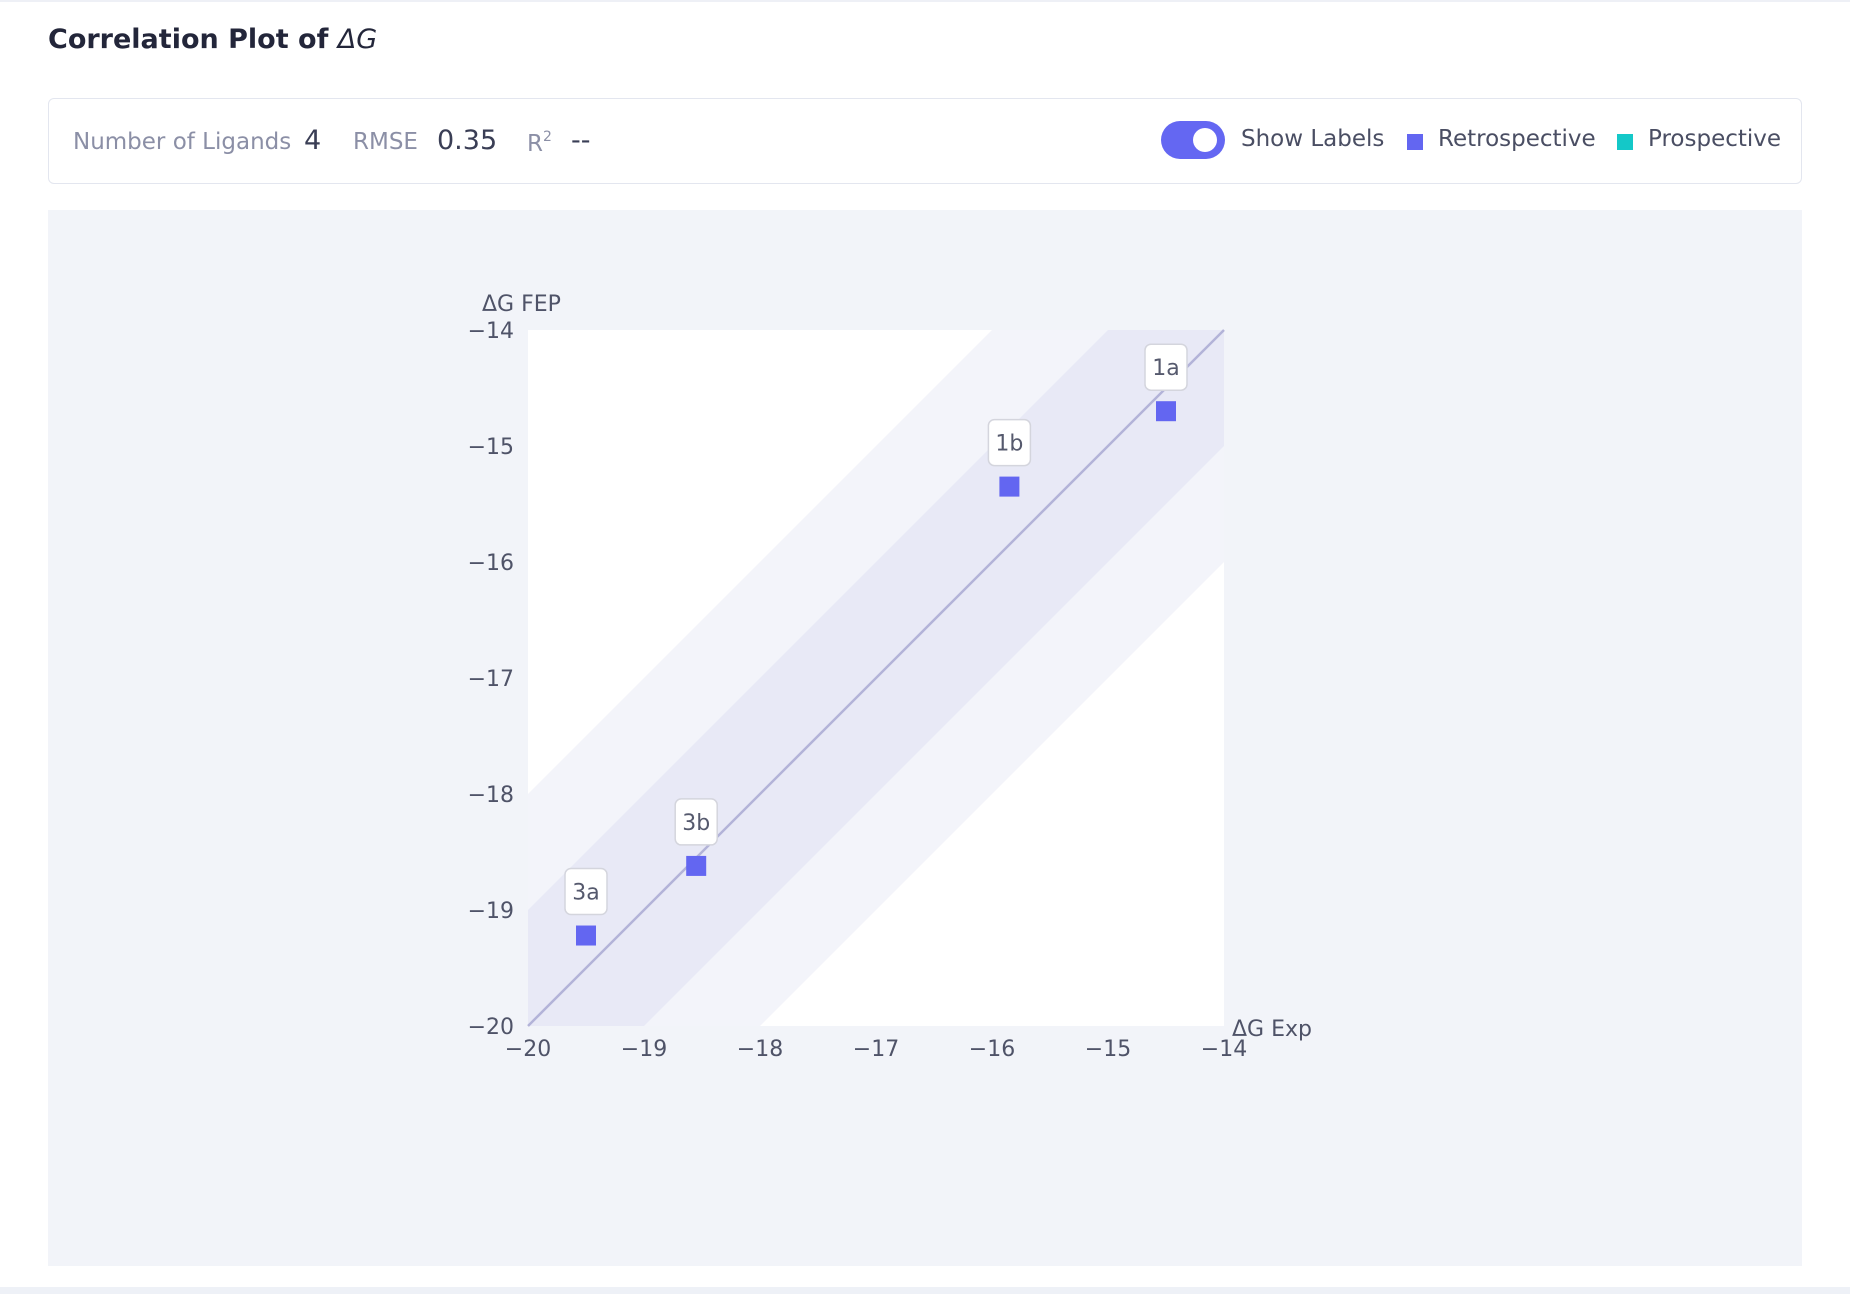  Describe the element at coordinates (491, 795) in the screenshot. I see `y-tick-label: −18` at that location.